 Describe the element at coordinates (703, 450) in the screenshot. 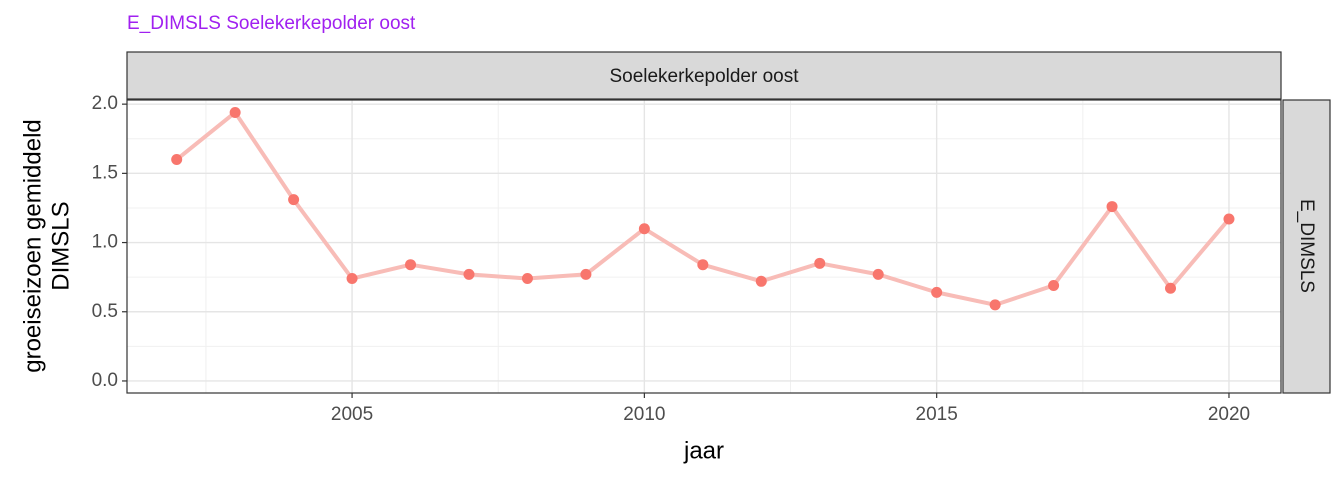

I see `x-axis-label: jaar` at that location.